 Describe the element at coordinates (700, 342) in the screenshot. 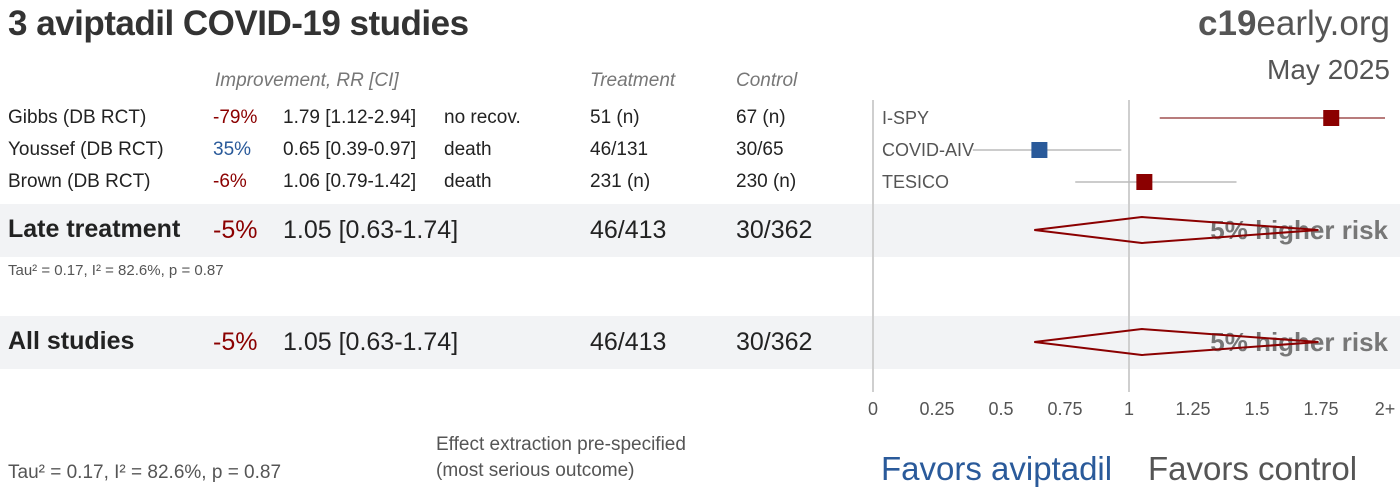

I see `all-studies-band` at that location.